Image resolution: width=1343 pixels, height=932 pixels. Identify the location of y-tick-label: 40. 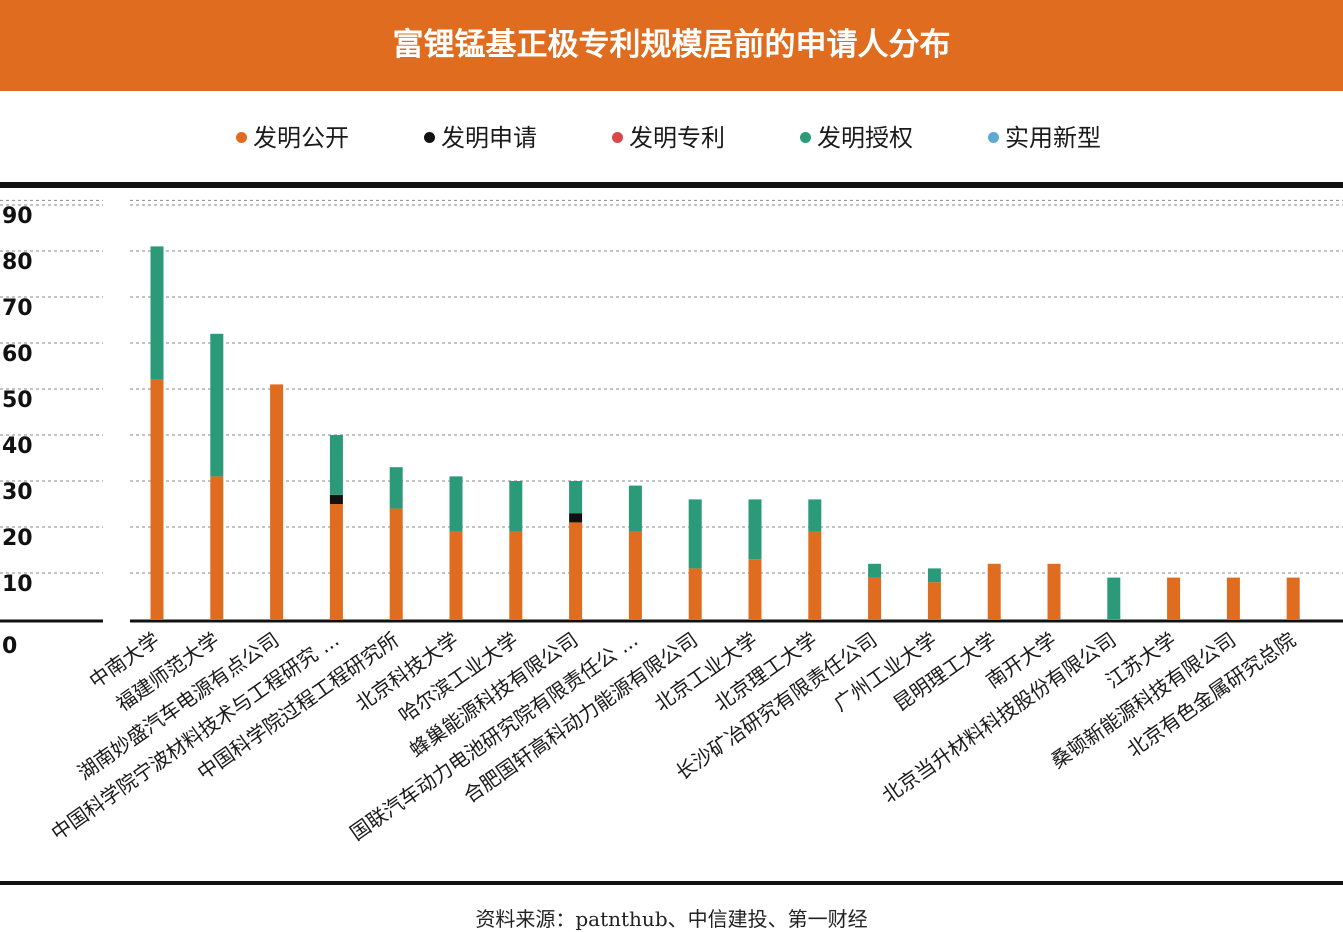
(17, 446).